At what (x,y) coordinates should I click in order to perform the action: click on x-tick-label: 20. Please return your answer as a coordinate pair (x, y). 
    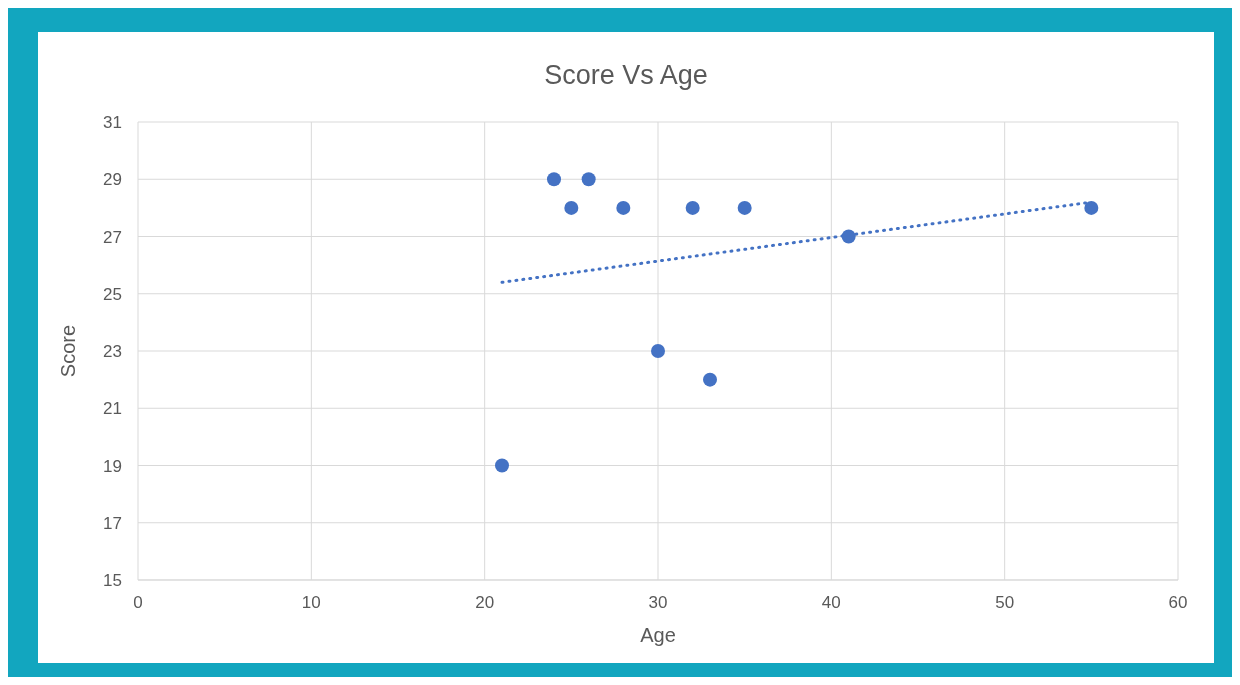
    Looking at the image, I should click on (485, 603).